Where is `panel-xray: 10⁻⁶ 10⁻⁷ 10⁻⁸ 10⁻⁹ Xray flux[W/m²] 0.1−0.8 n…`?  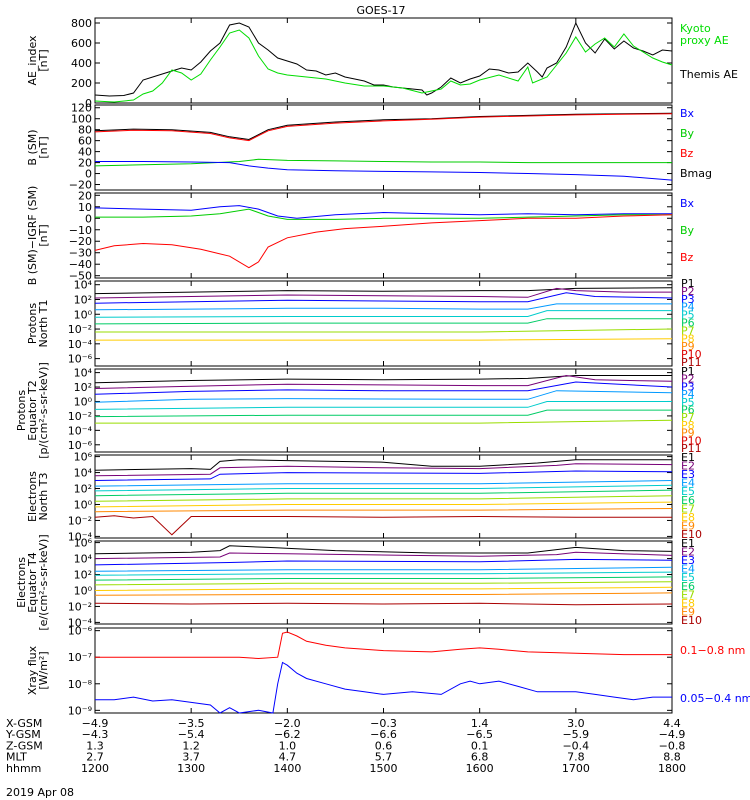 panel-xray: 10⁻⁶ 10⁻⁷ 10⁻⁸ 10⁻⁹ Xray flux[W/m²] 0.1−0.8 n… is located at coordinates (388, 671).